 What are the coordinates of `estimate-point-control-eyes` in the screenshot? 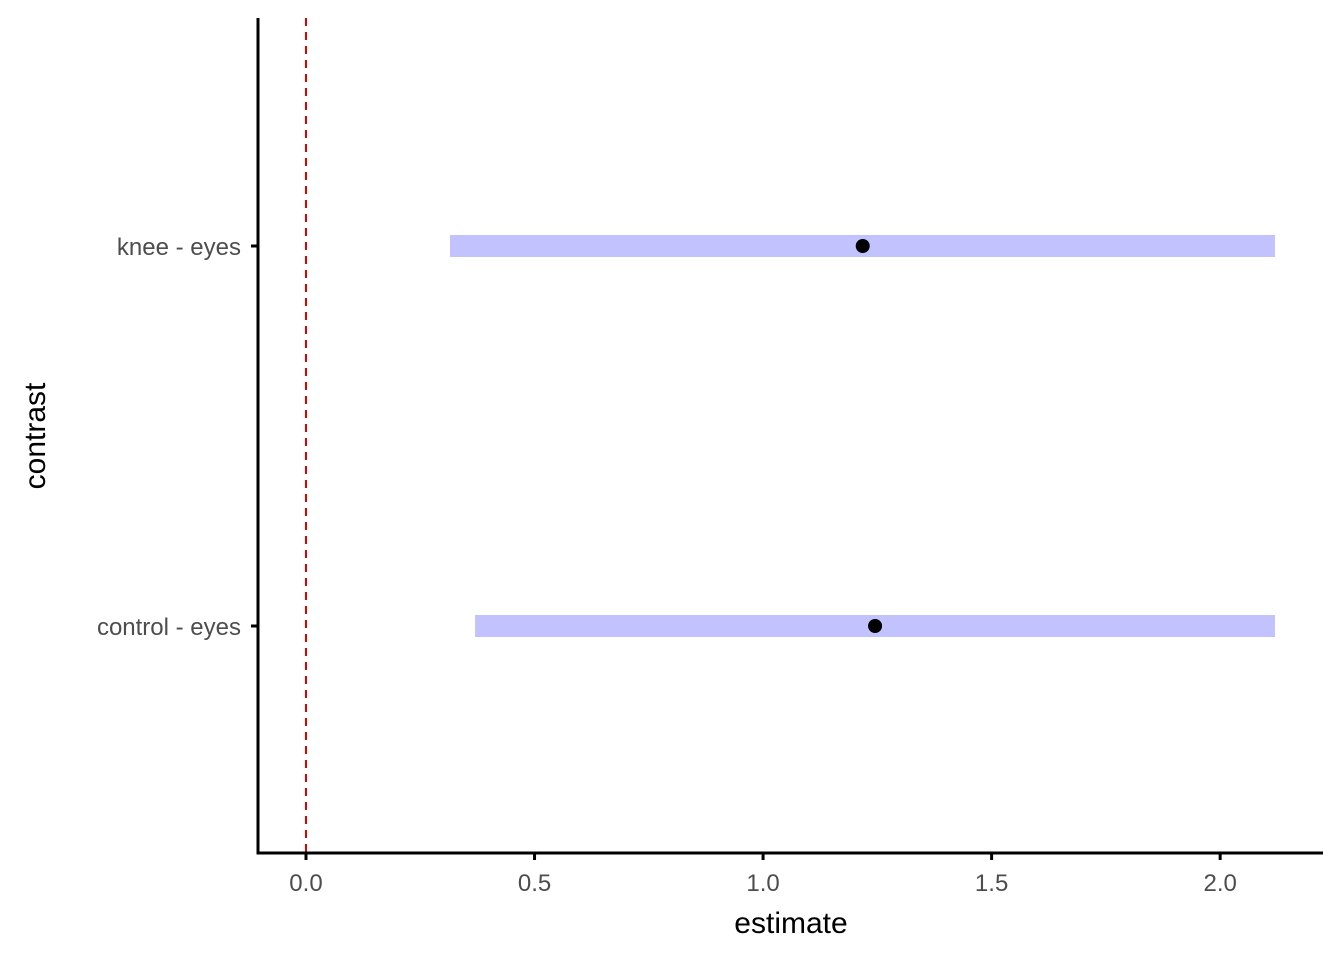 It's located at (875, 626).